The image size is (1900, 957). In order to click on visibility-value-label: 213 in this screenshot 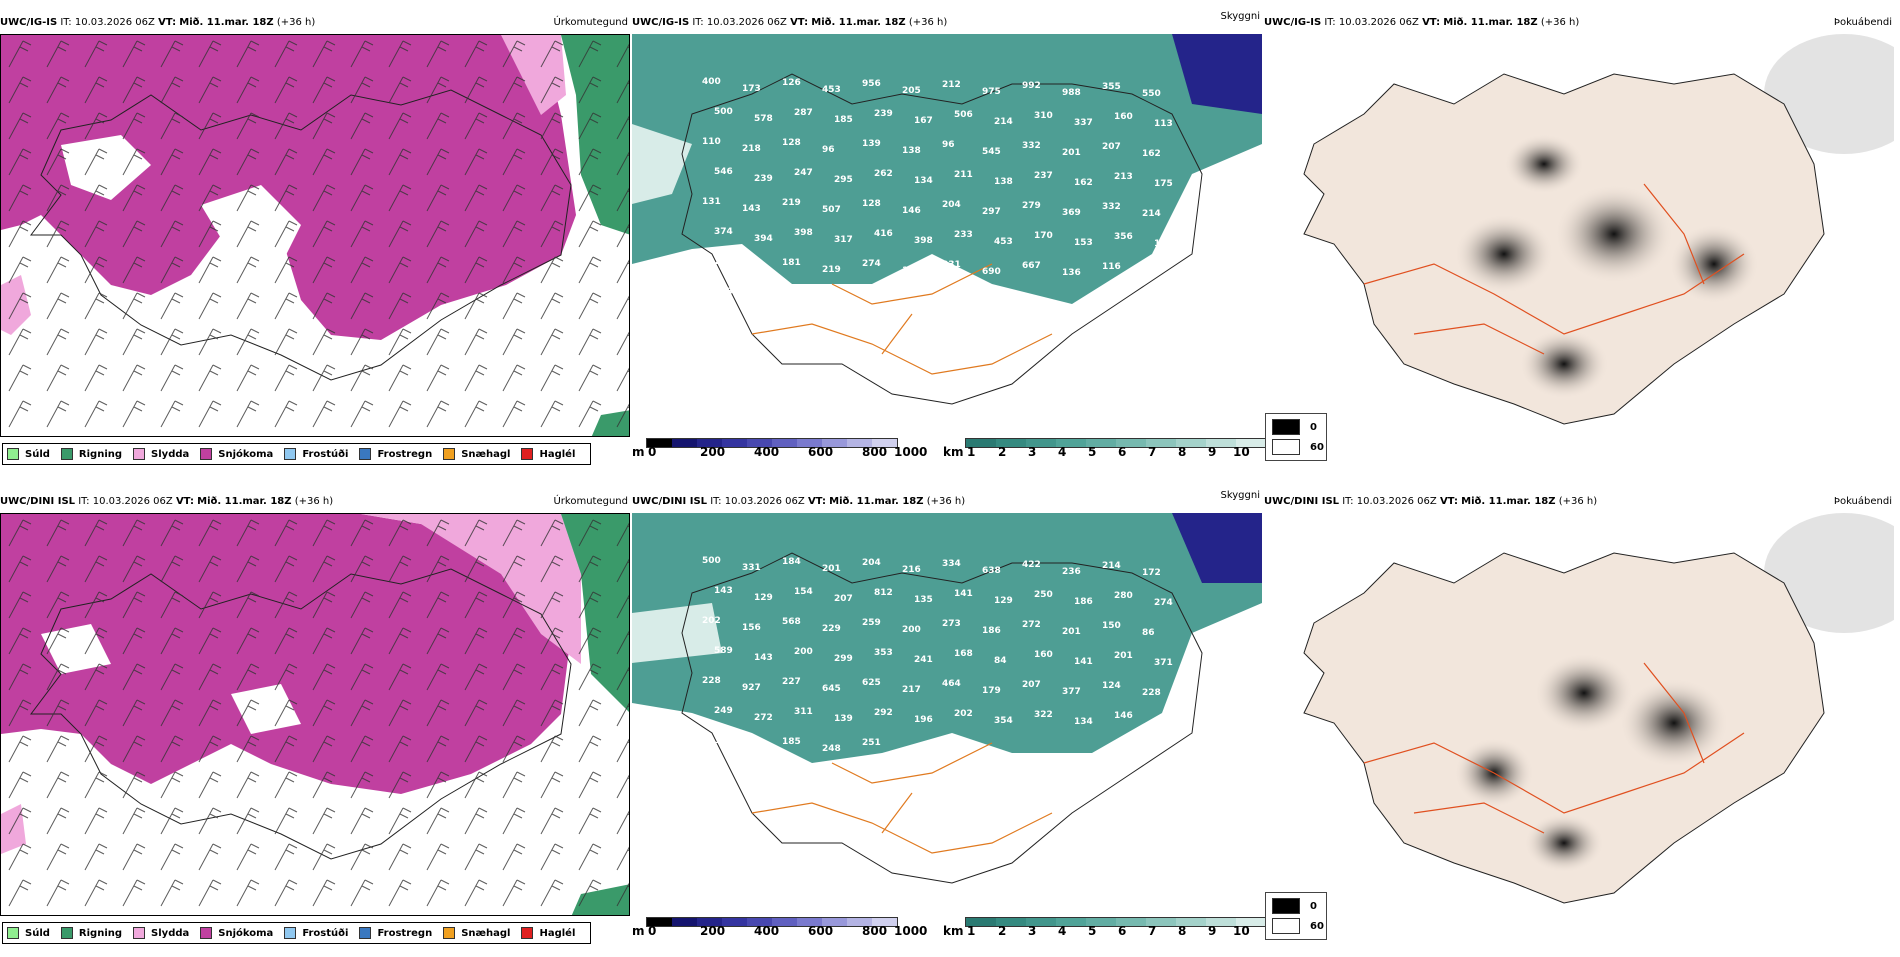, I will do `click(1123, 177)`.